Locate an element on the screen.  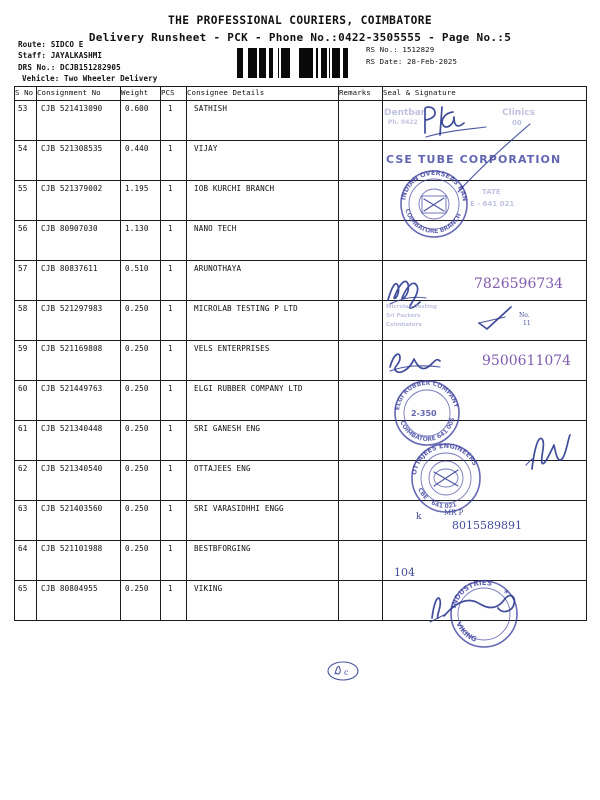
cell-consignment-no: CJB 521449763 is located at coordinates (78, 400).